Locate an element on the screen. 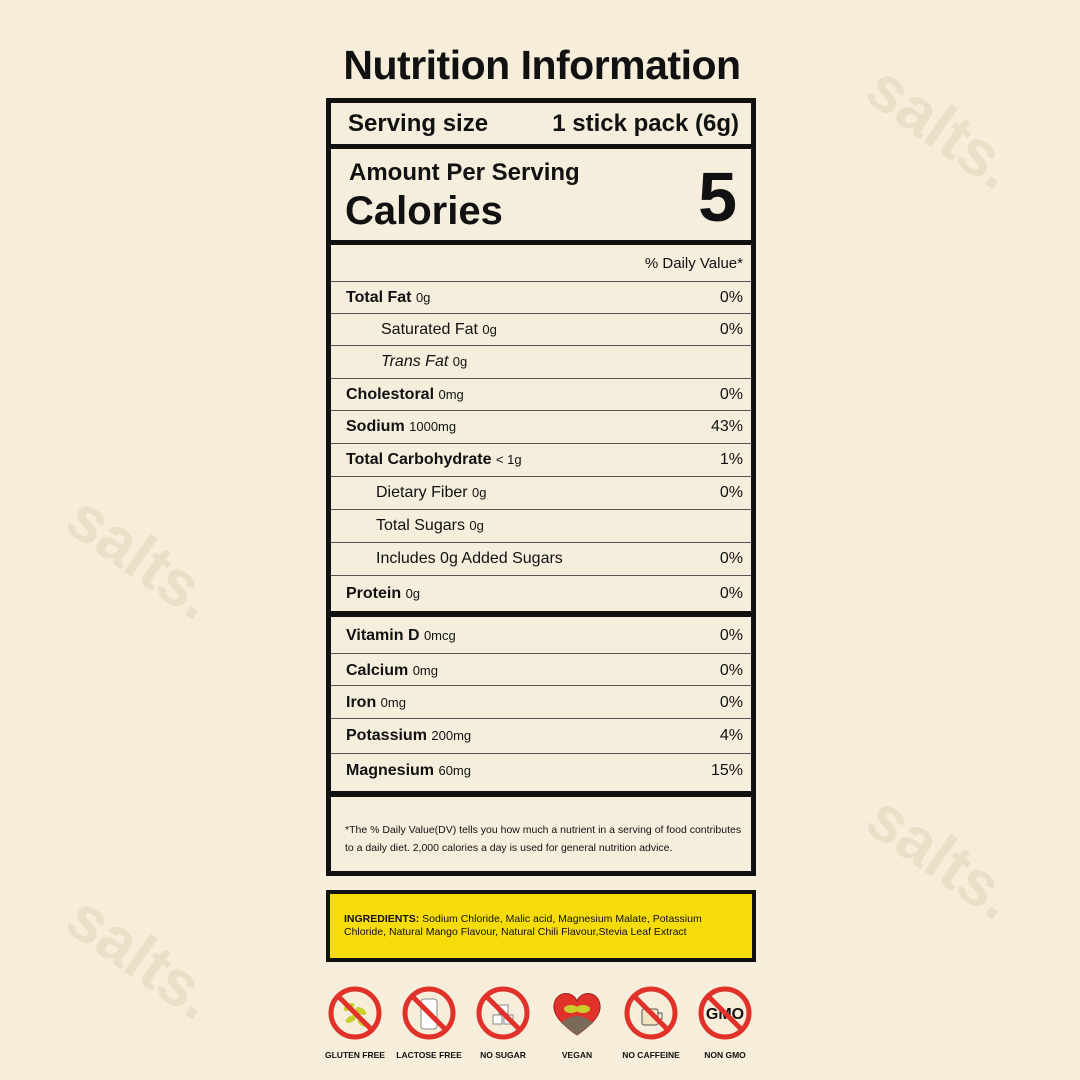  vitamin-row: Magnesium 60mg 15% is located at coordinates (541, 770).